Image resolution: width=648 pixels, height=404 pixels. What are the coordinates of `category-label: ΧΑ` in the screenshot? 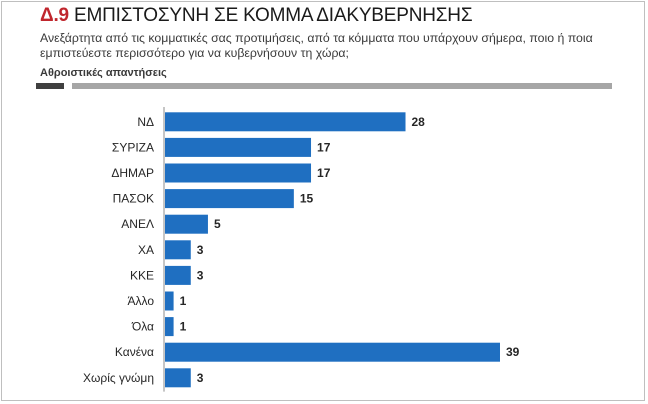 It's located at (146, 250).